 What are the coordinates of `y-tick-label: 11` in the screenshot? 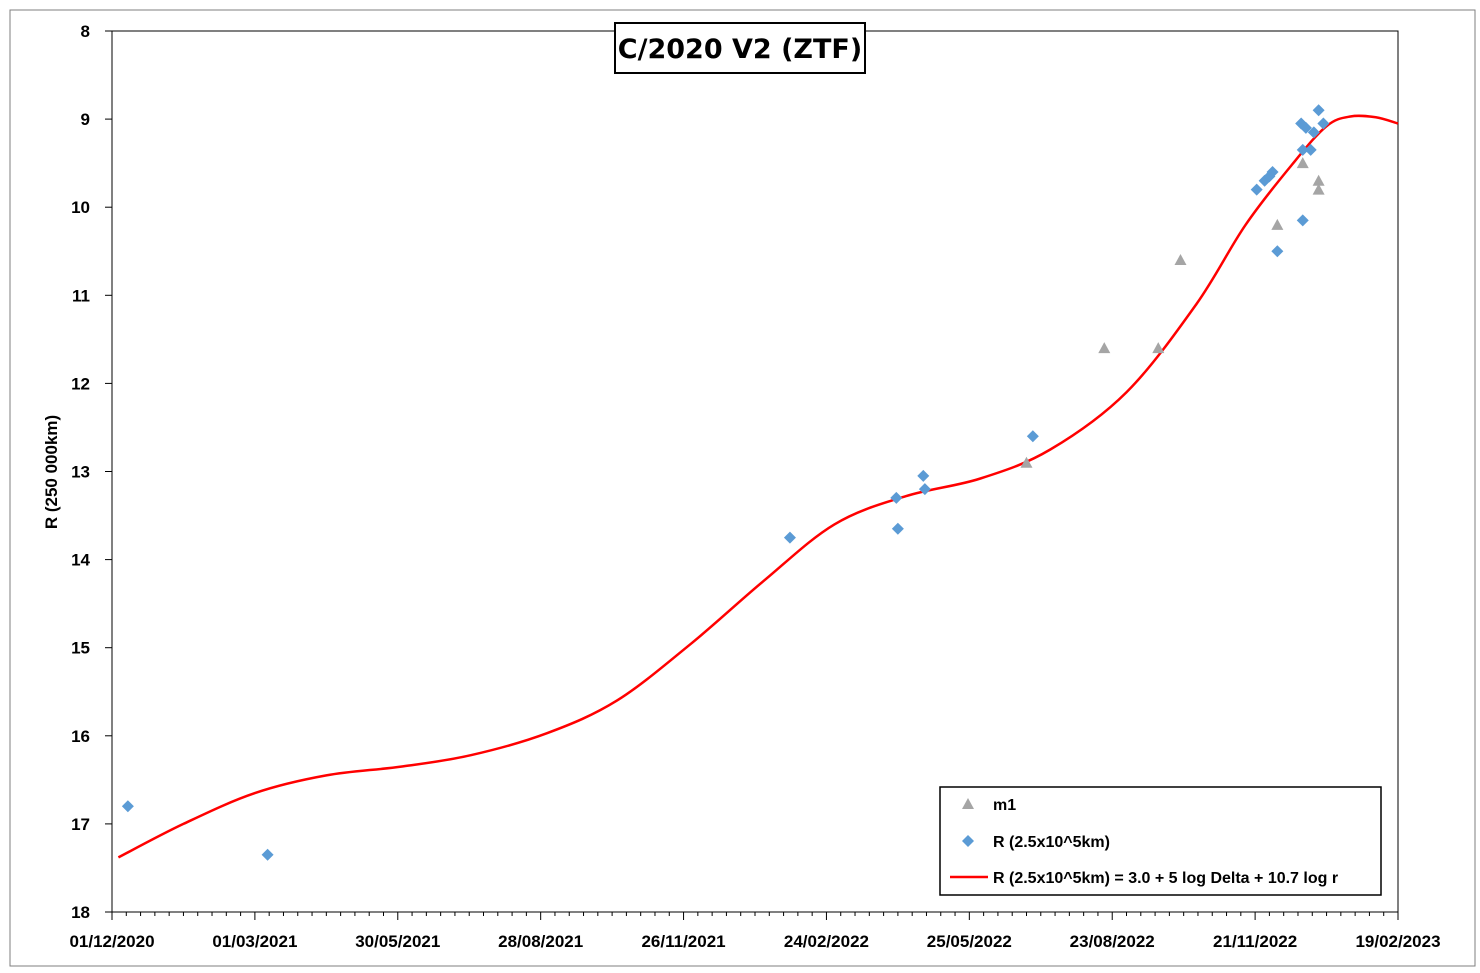 It's located at (81, 295).